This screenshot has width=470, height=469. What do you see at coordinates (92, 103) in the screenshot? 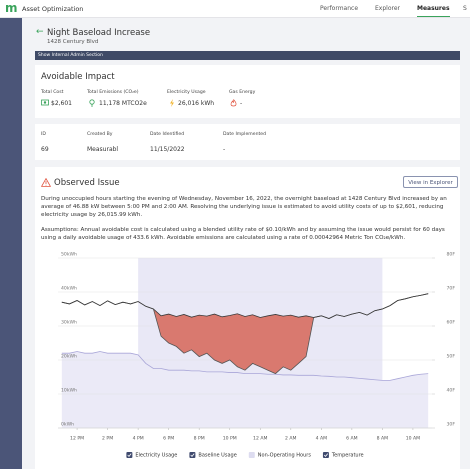
I see `emissions-icon` at bounding box center [92, 103].